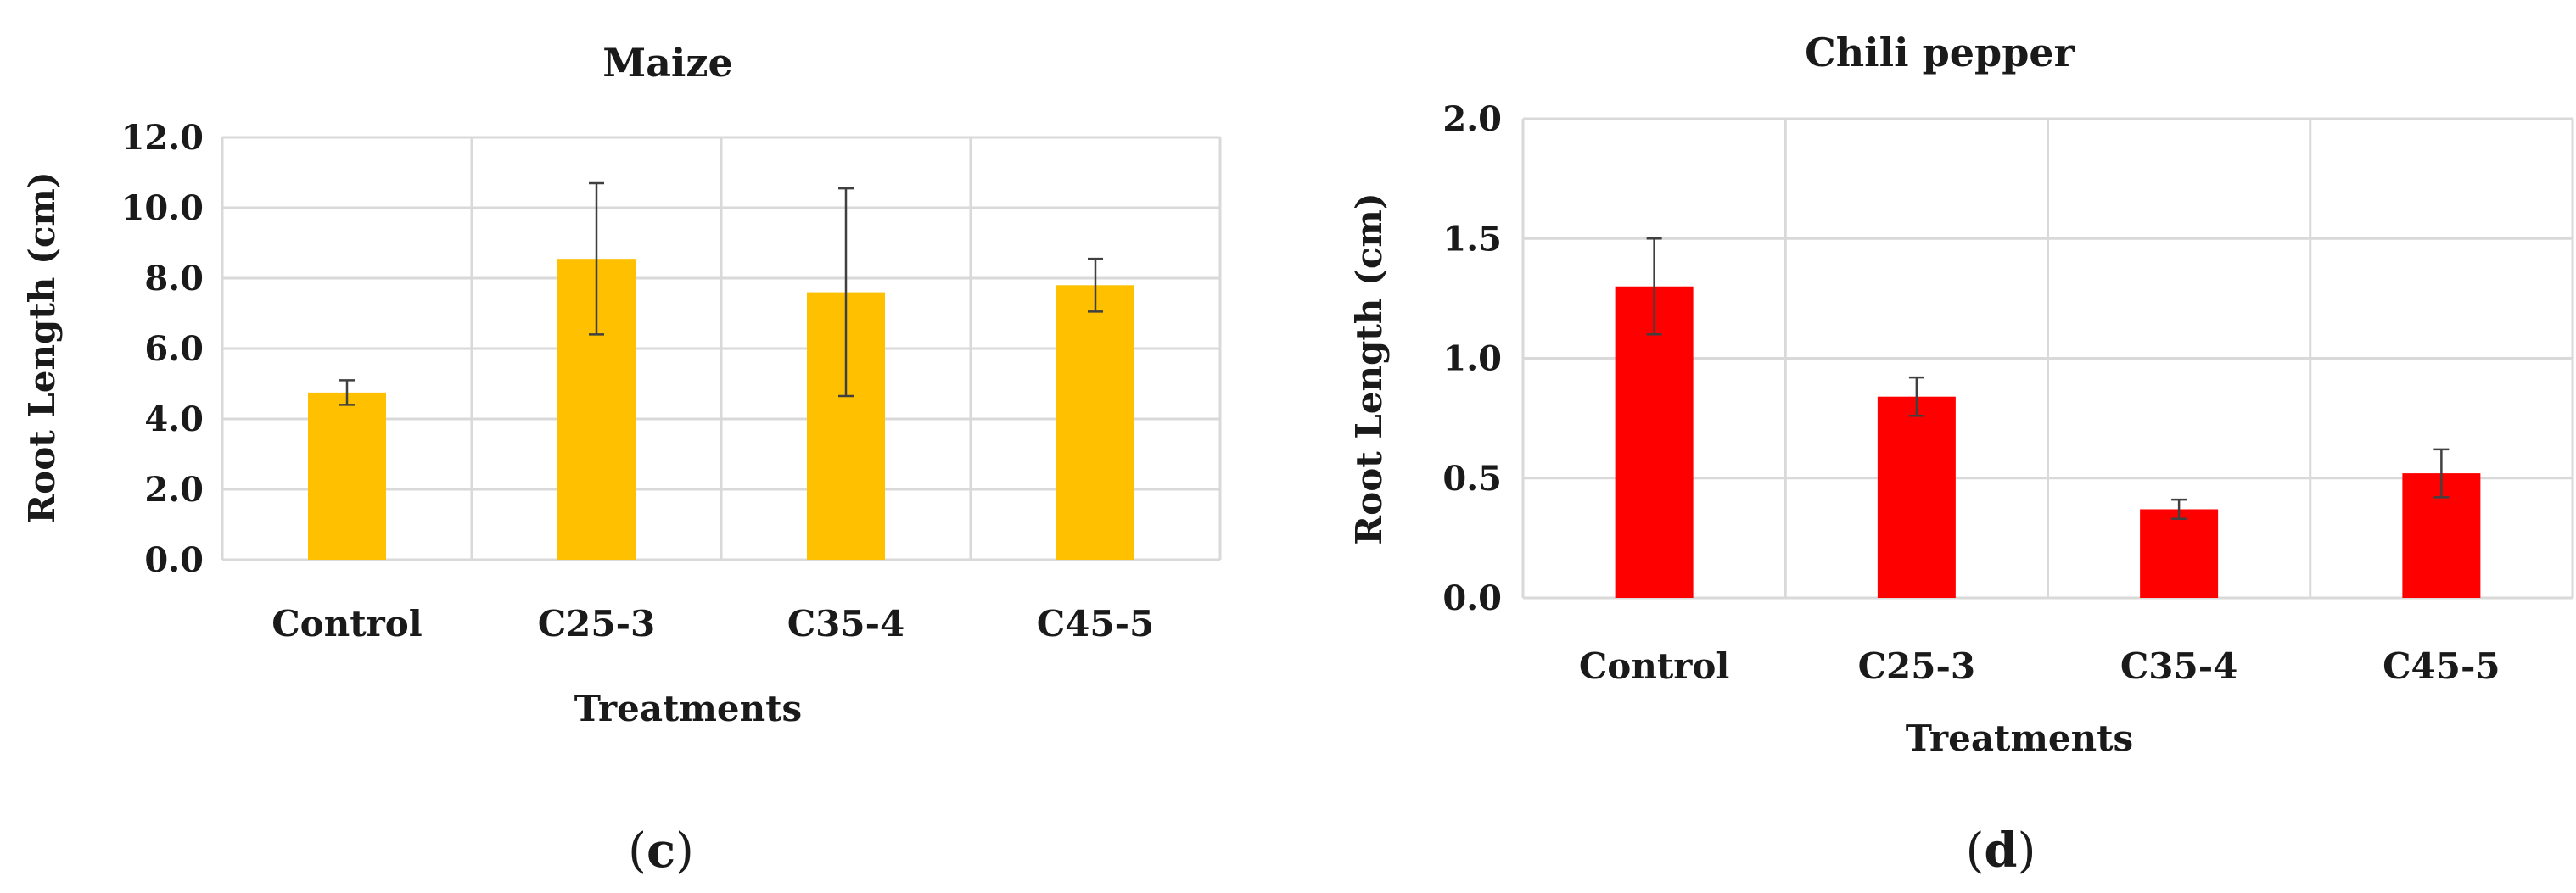 The height and width of the screenshot is (893, 2576). Describe the element at coordinates (162, 138) in the screenshot. I see `y-tick-label: 12.0` at that location.